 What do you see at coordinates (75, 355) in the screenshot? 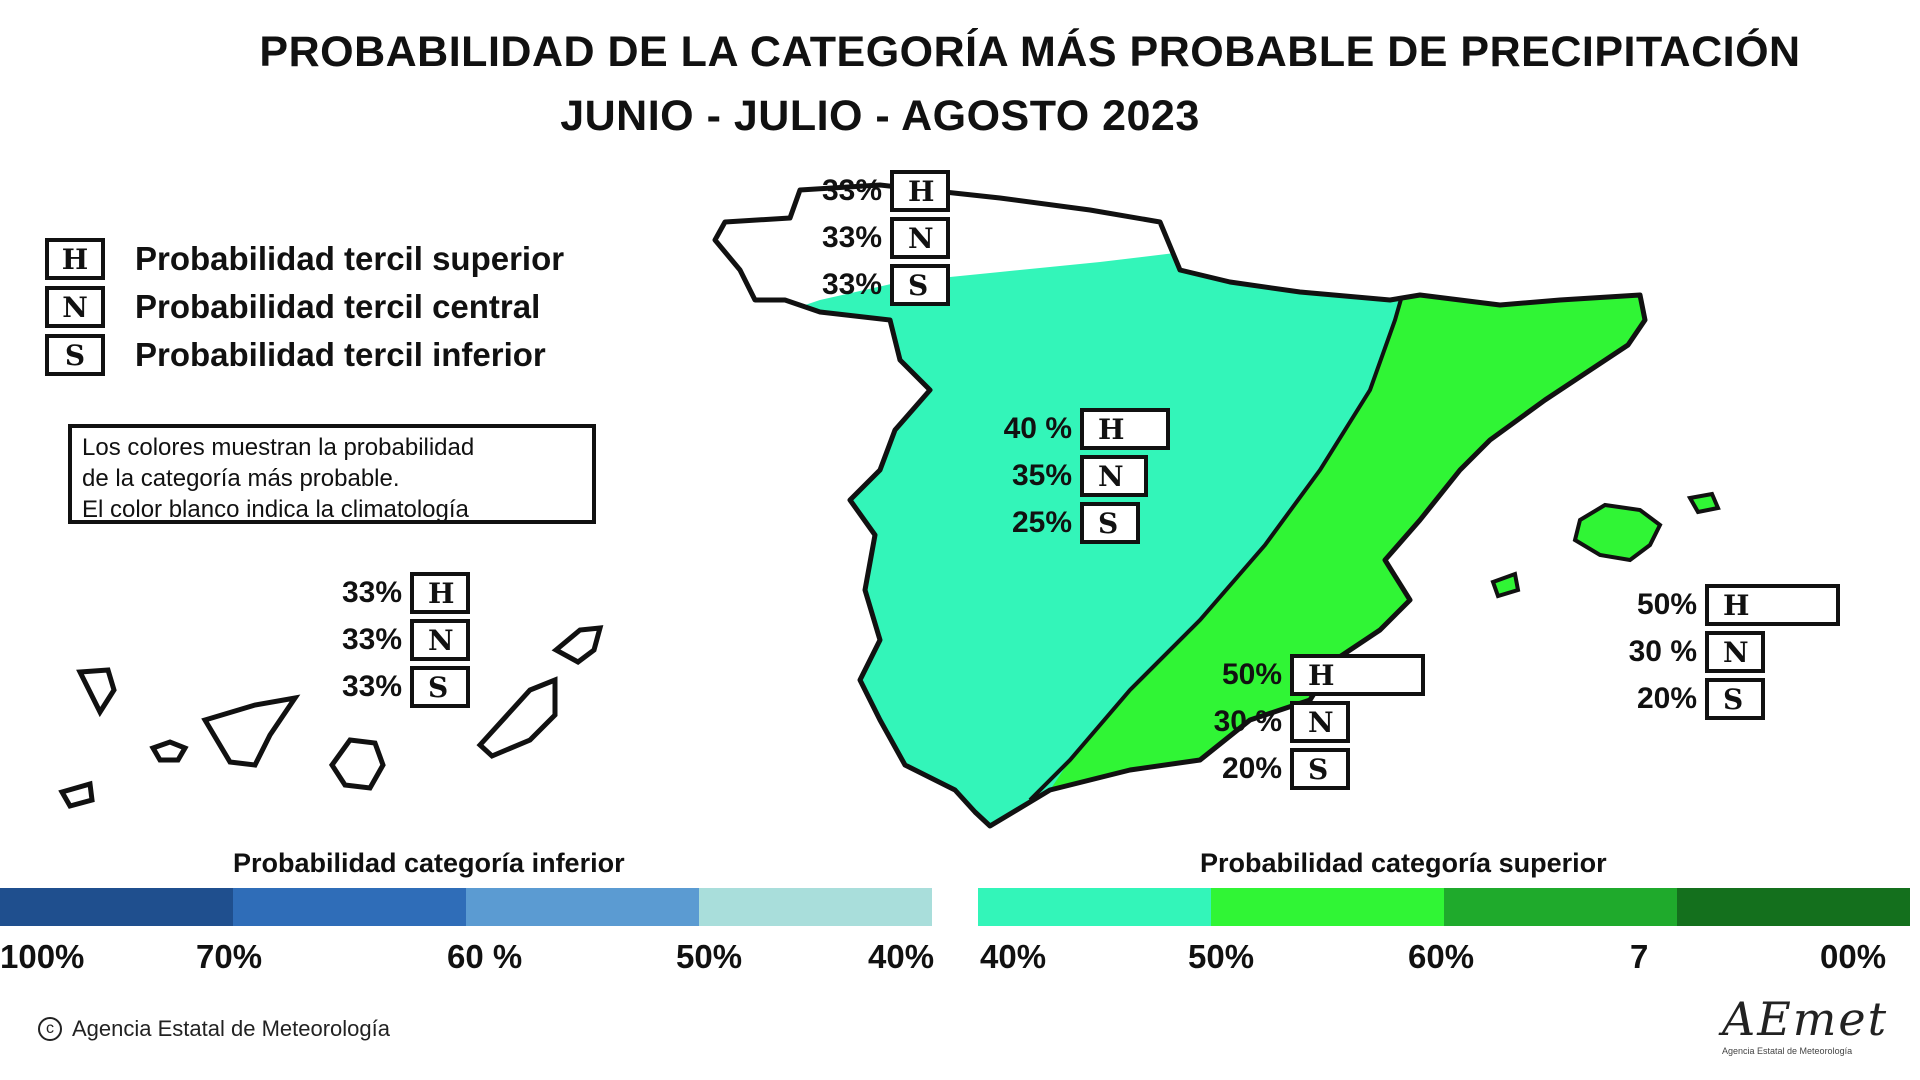
I see `legend-letter: S` at bounding box center [75, 355].